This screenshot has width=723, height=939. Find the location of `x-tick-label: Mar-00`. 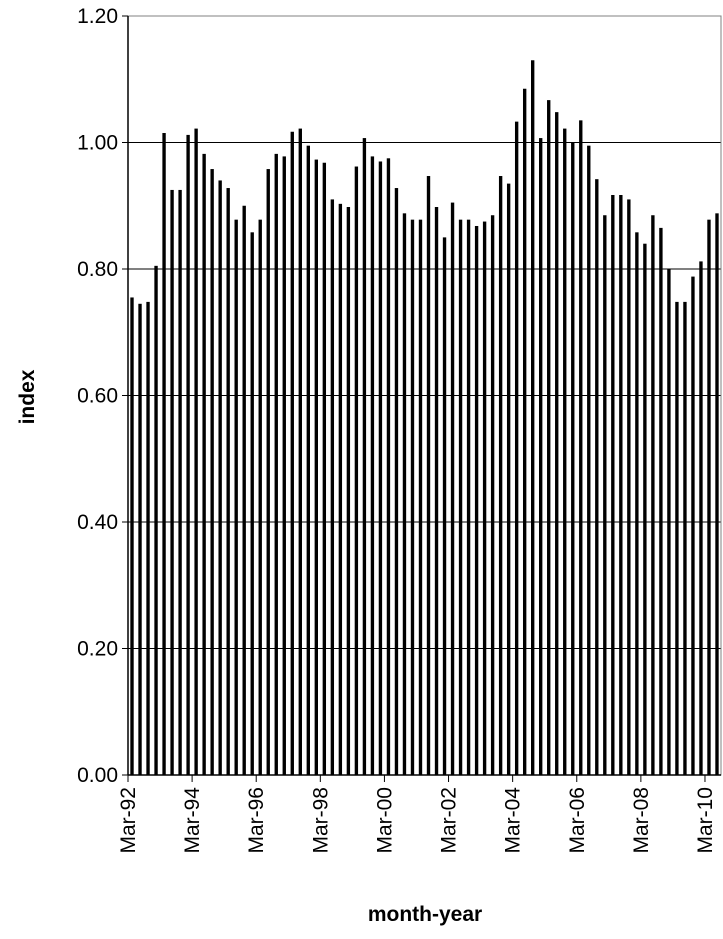

x-tick-label: Mar-00 is located at coordinates (384, 820).